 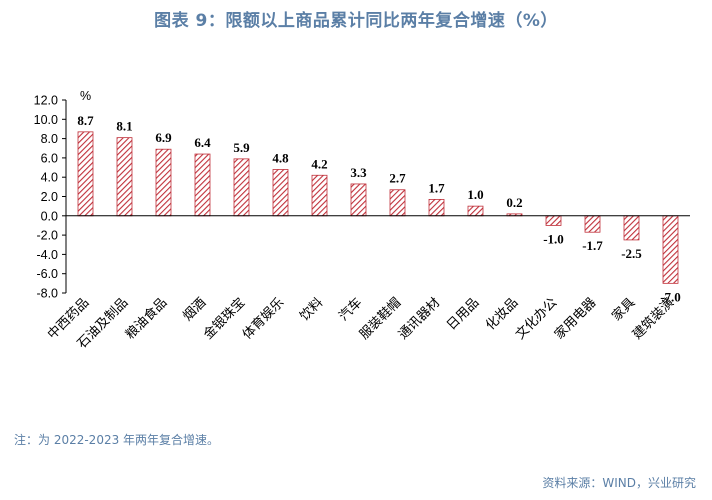 I want to click on chart-title: 图表 9：限额以上商品累计同比两年复合增速（%）, so click(x=356, y=21).